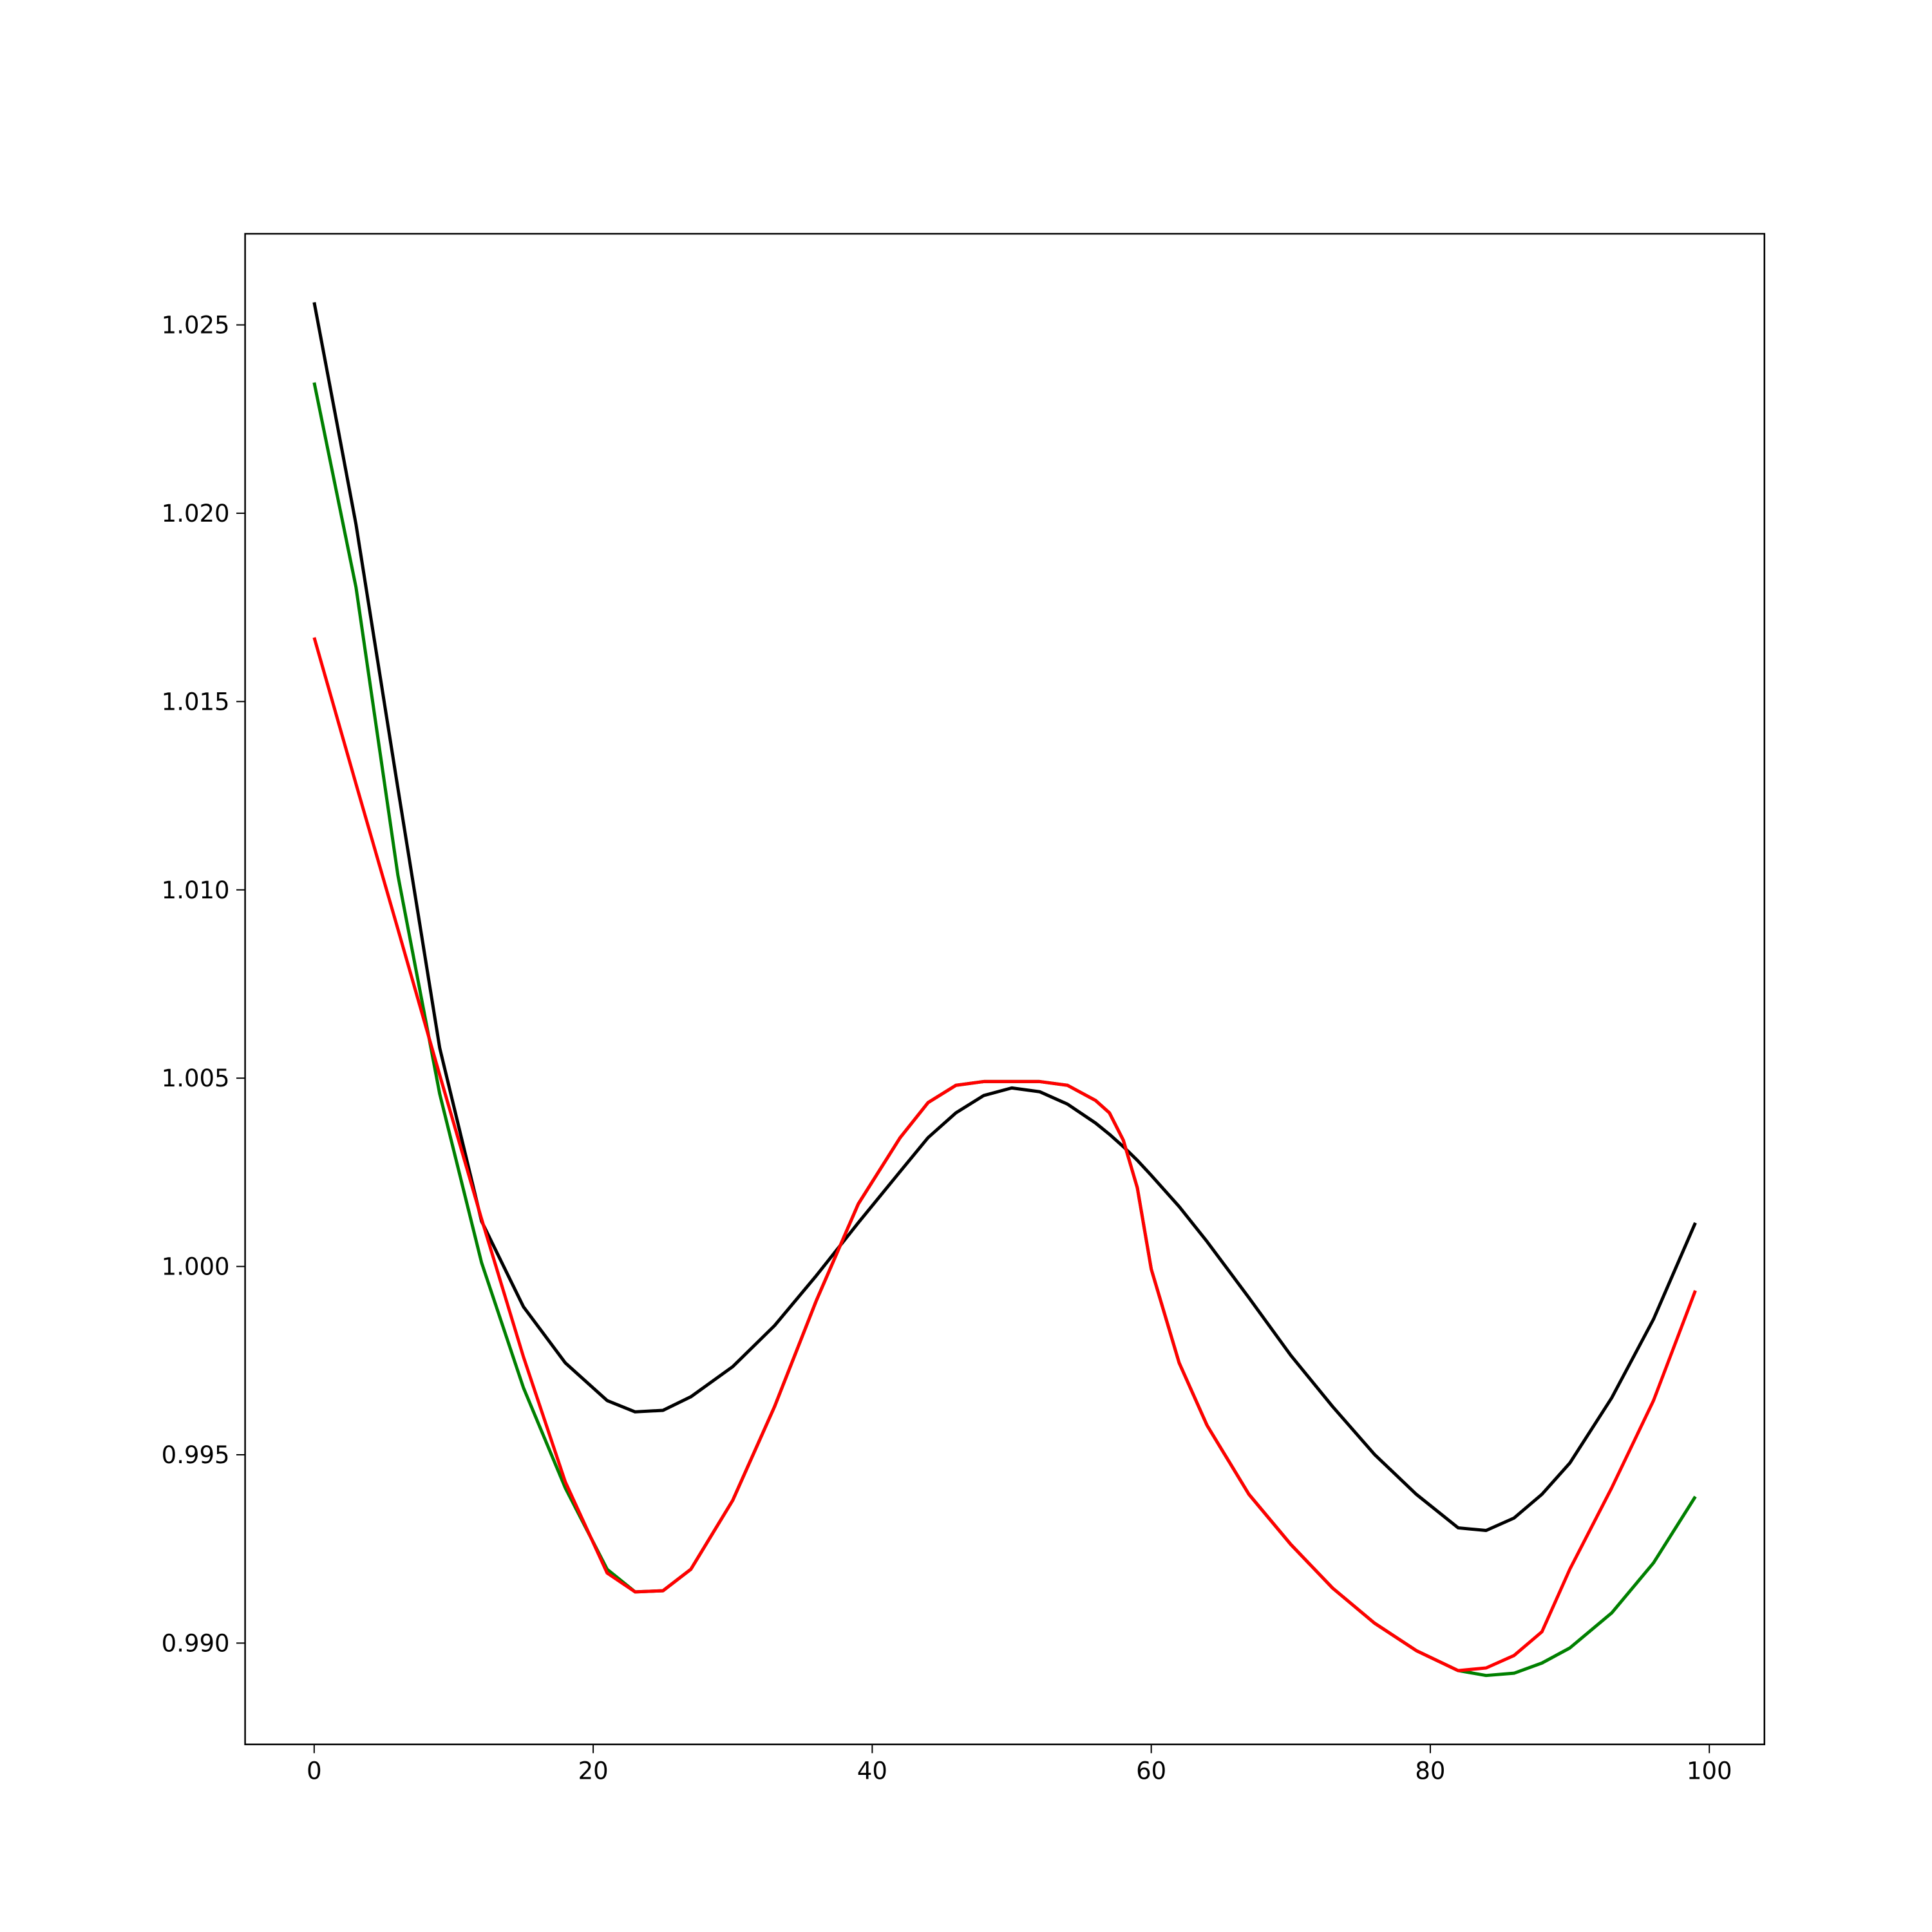  Describe the element at coordinates (196, 326) in the screenshot. I see `y-tick-label: 1.025` at that location.